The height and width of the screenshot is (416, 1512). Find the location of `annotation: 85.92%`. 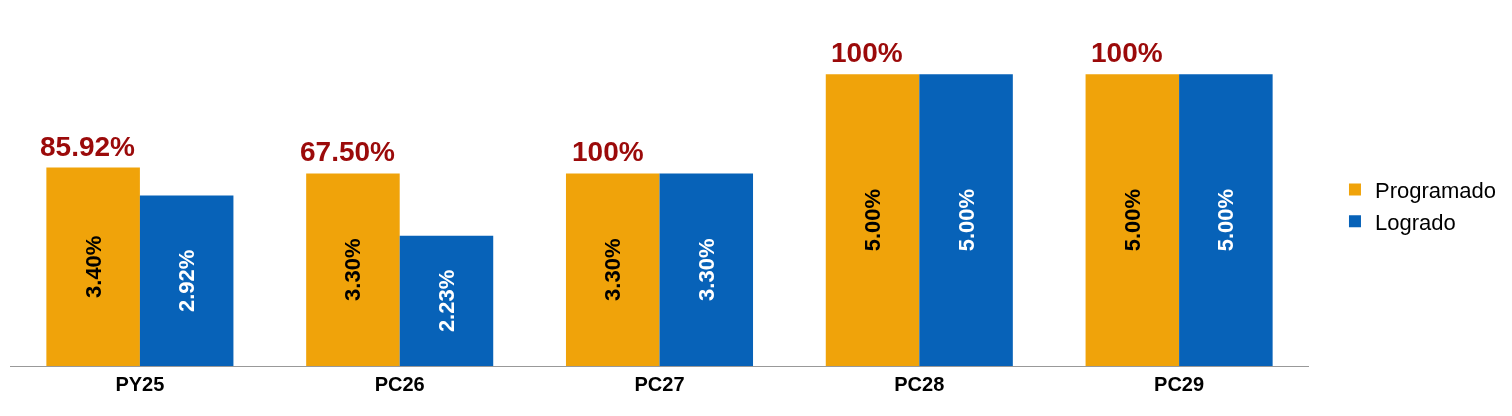

annotation: 85.92% is located at coordinates (88, 146).